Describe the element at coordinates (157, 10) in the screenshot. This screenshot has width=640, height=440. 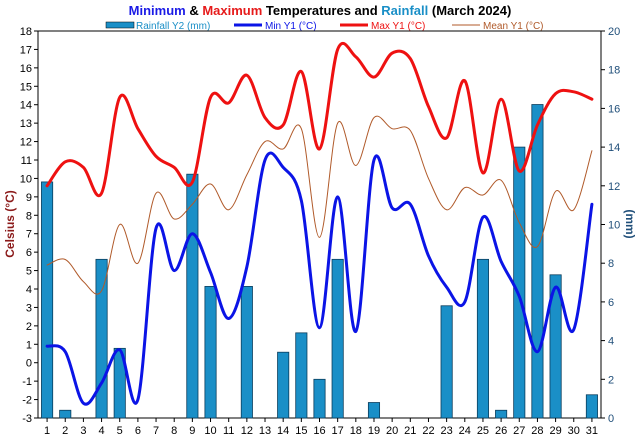
I see `title-minimum: Minimum` at that location.